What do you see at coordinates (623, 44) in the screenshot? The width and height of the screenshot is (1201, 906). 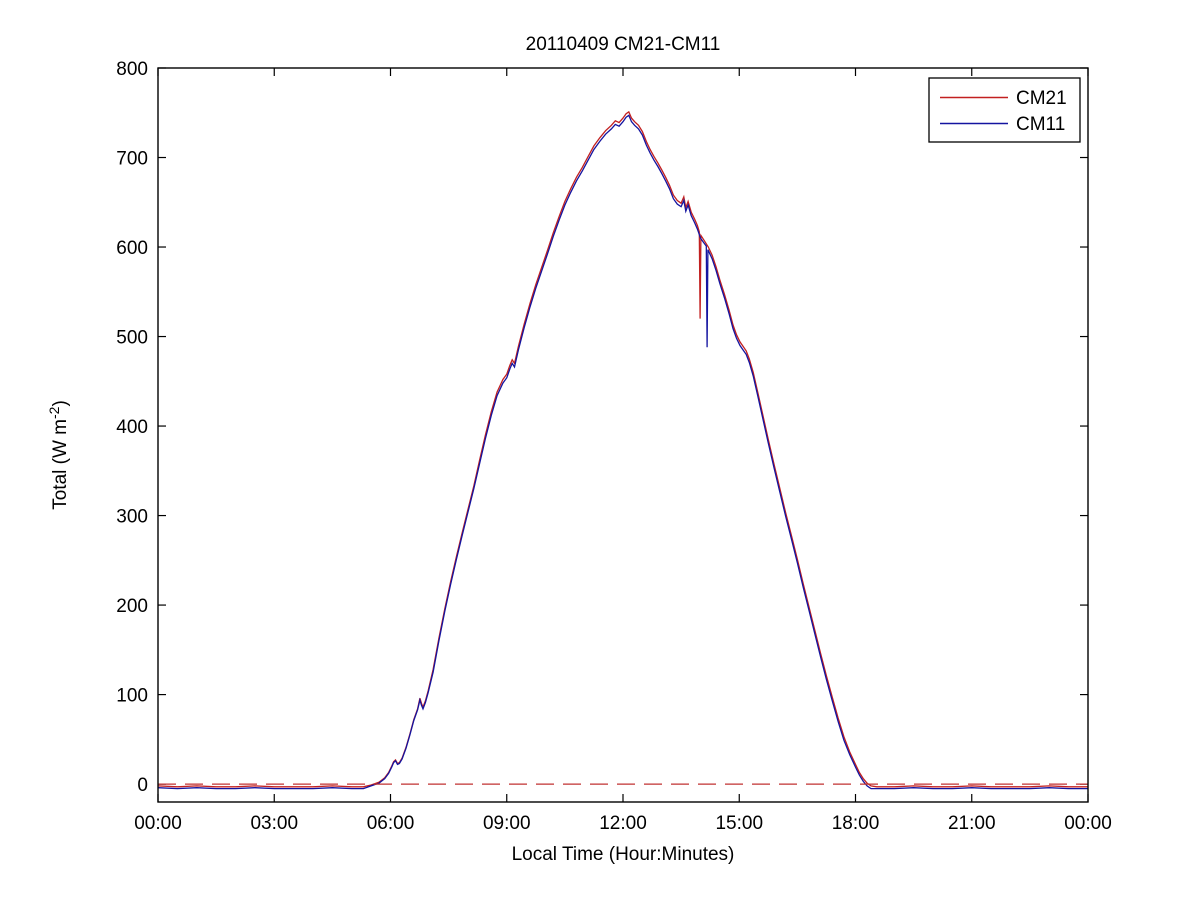 I see `chart-title: 20110409 CM21-CM11` at bounding box center [623, 44].